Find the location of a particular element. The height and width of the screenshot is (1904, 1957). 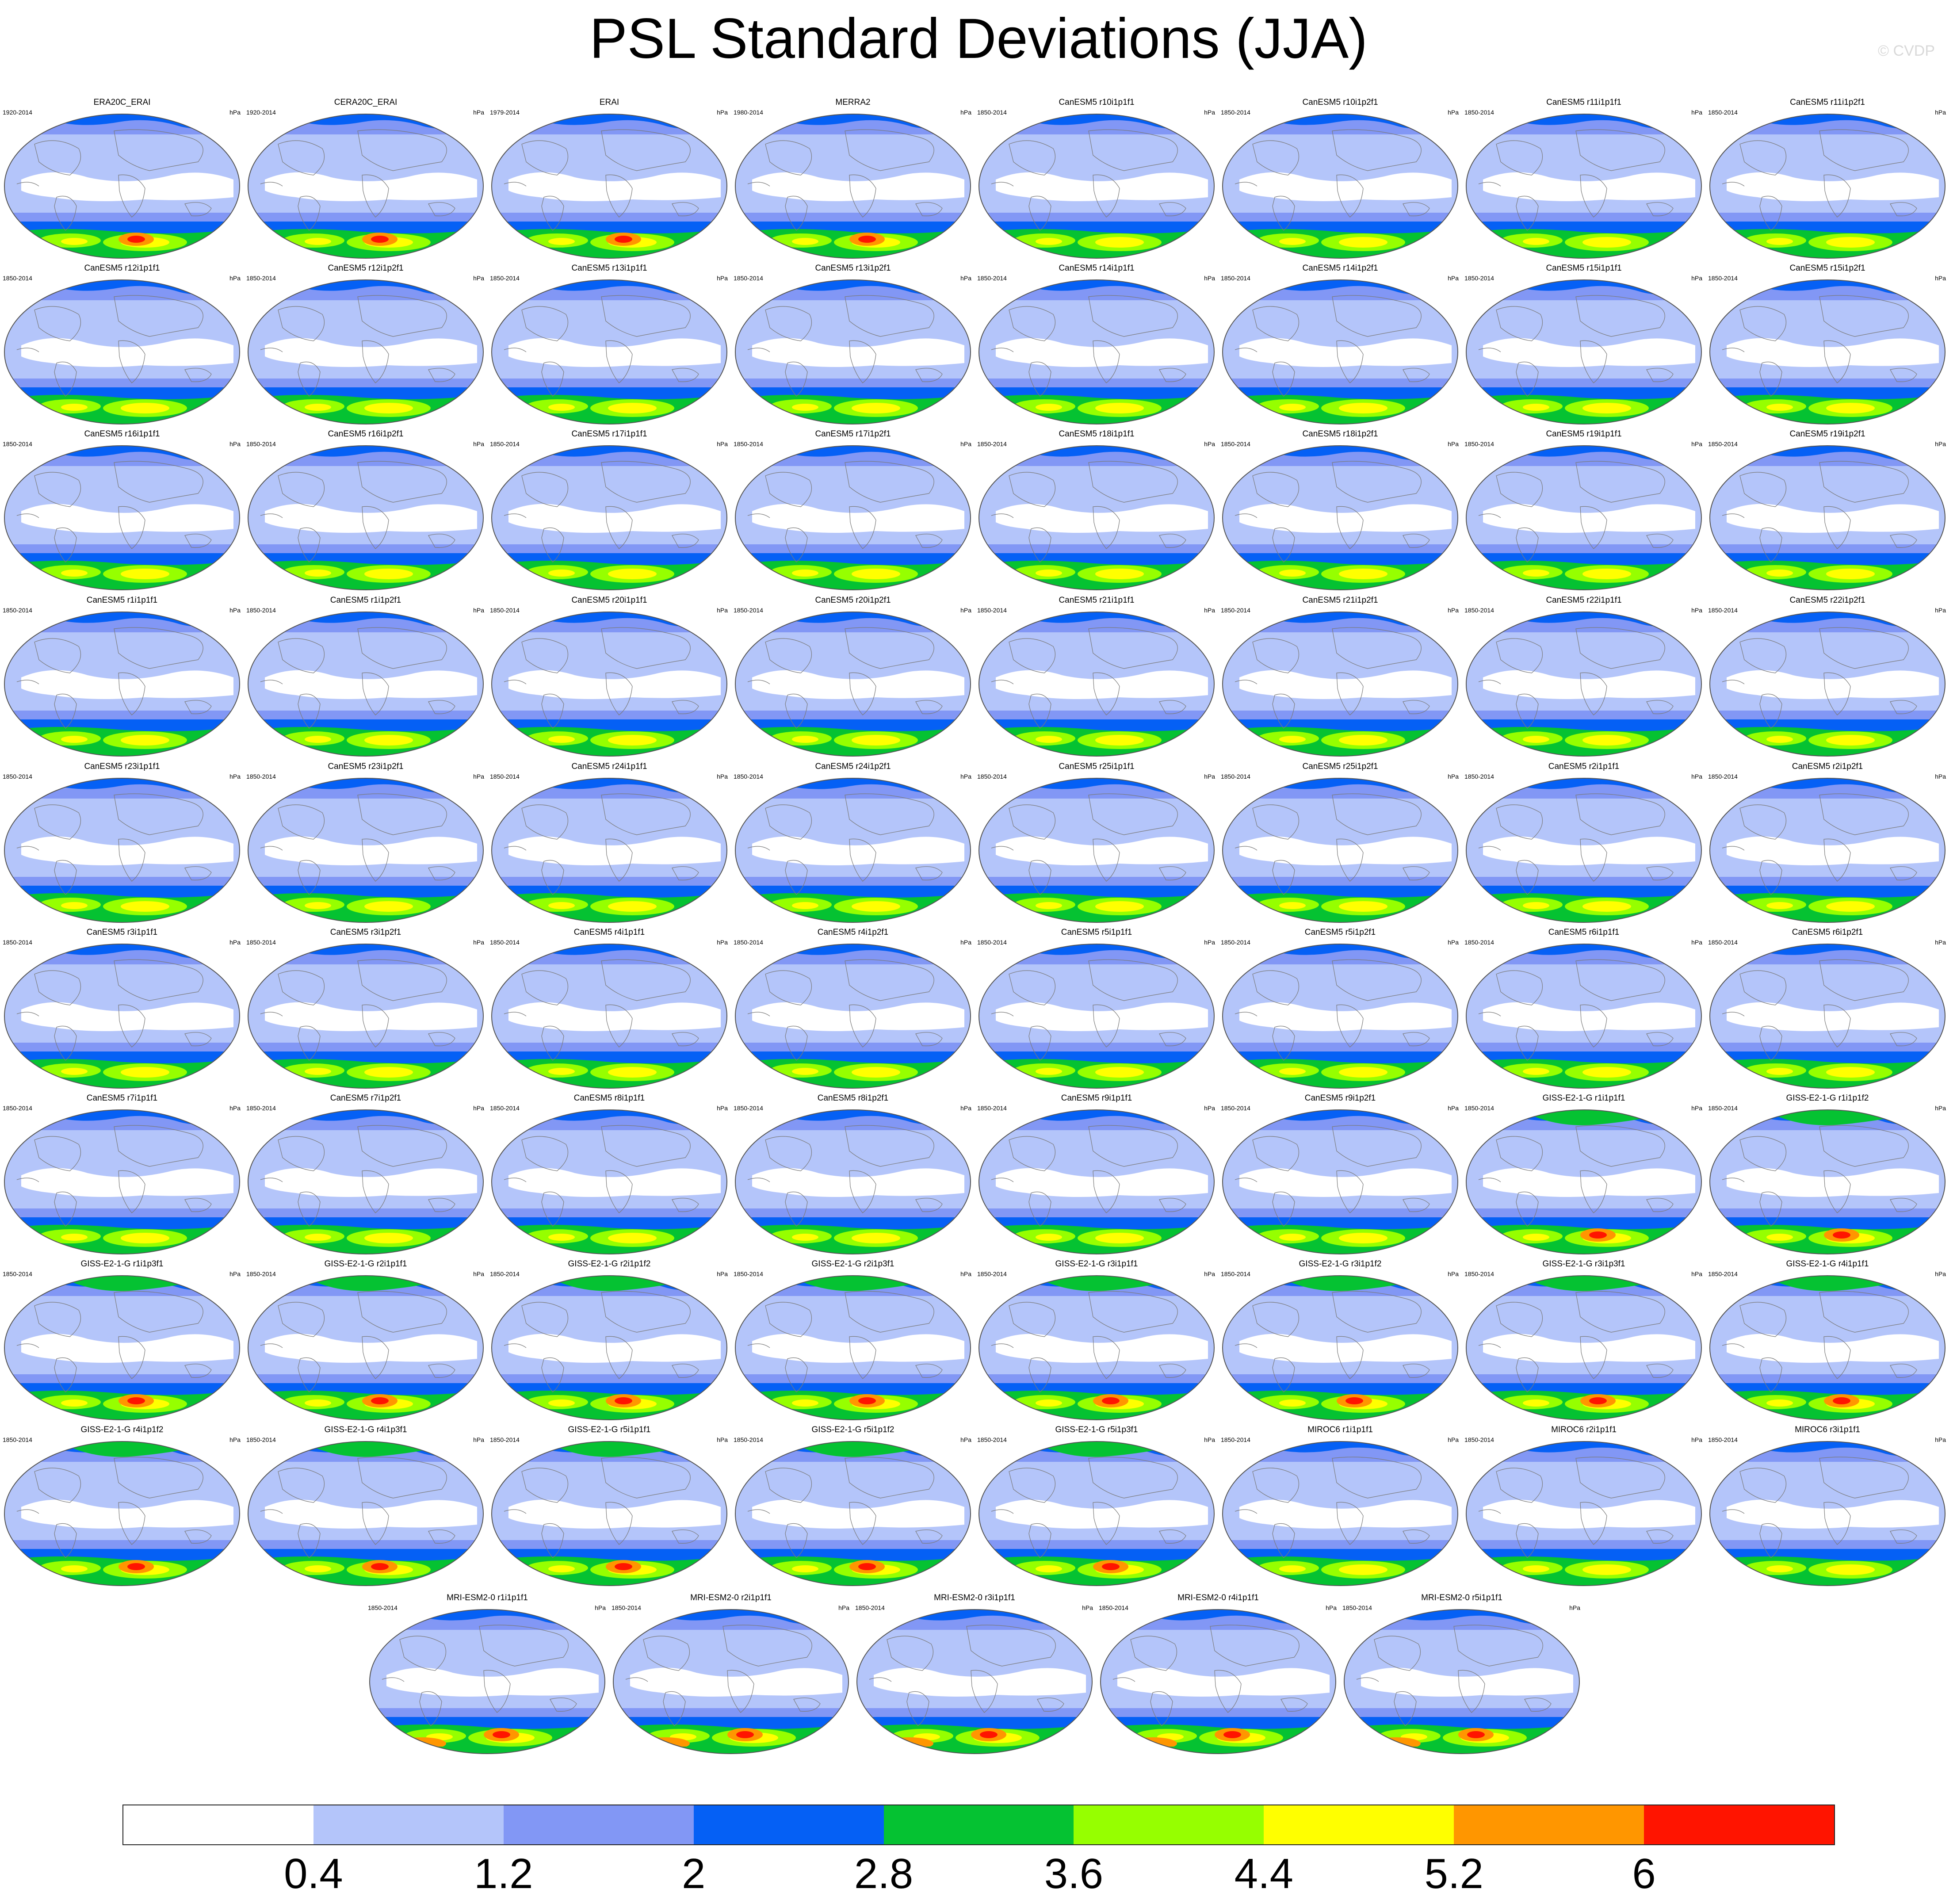

panel-title: GISS-E2-1-G r2i1p1f2 is located at coordinates (609, 1264).